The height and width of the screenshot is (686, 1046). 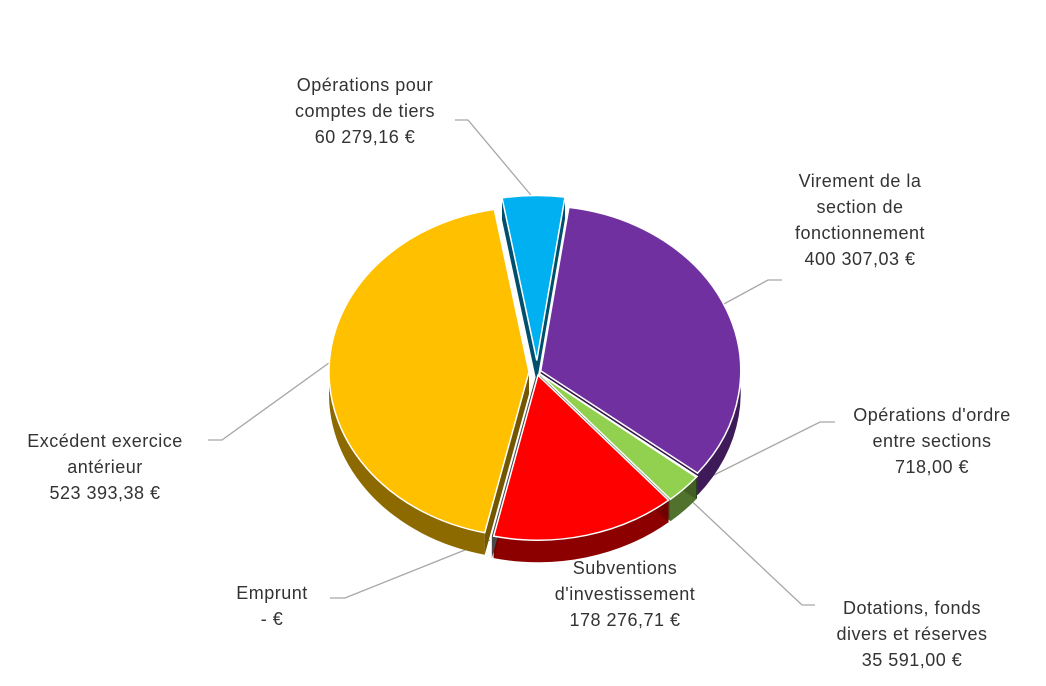 What do you see at coordinates (365, 137) in the screenshot?
I see `value-label: 60 279,16 €` at bounding box center [365, 137].